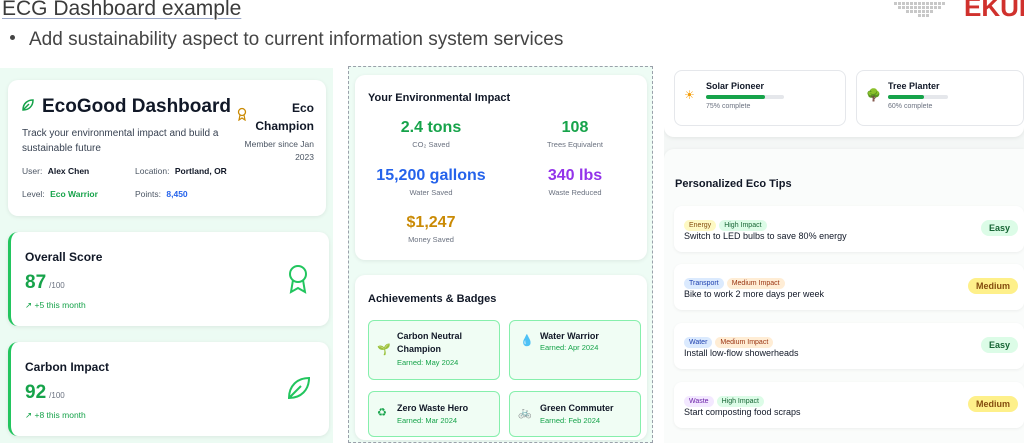 The image size is (1024, 443). What do you see at coordinates (122, 10) in the screenshot?
I see `slide-title: ECG Dashboard example` at bounding box center [122, 10].